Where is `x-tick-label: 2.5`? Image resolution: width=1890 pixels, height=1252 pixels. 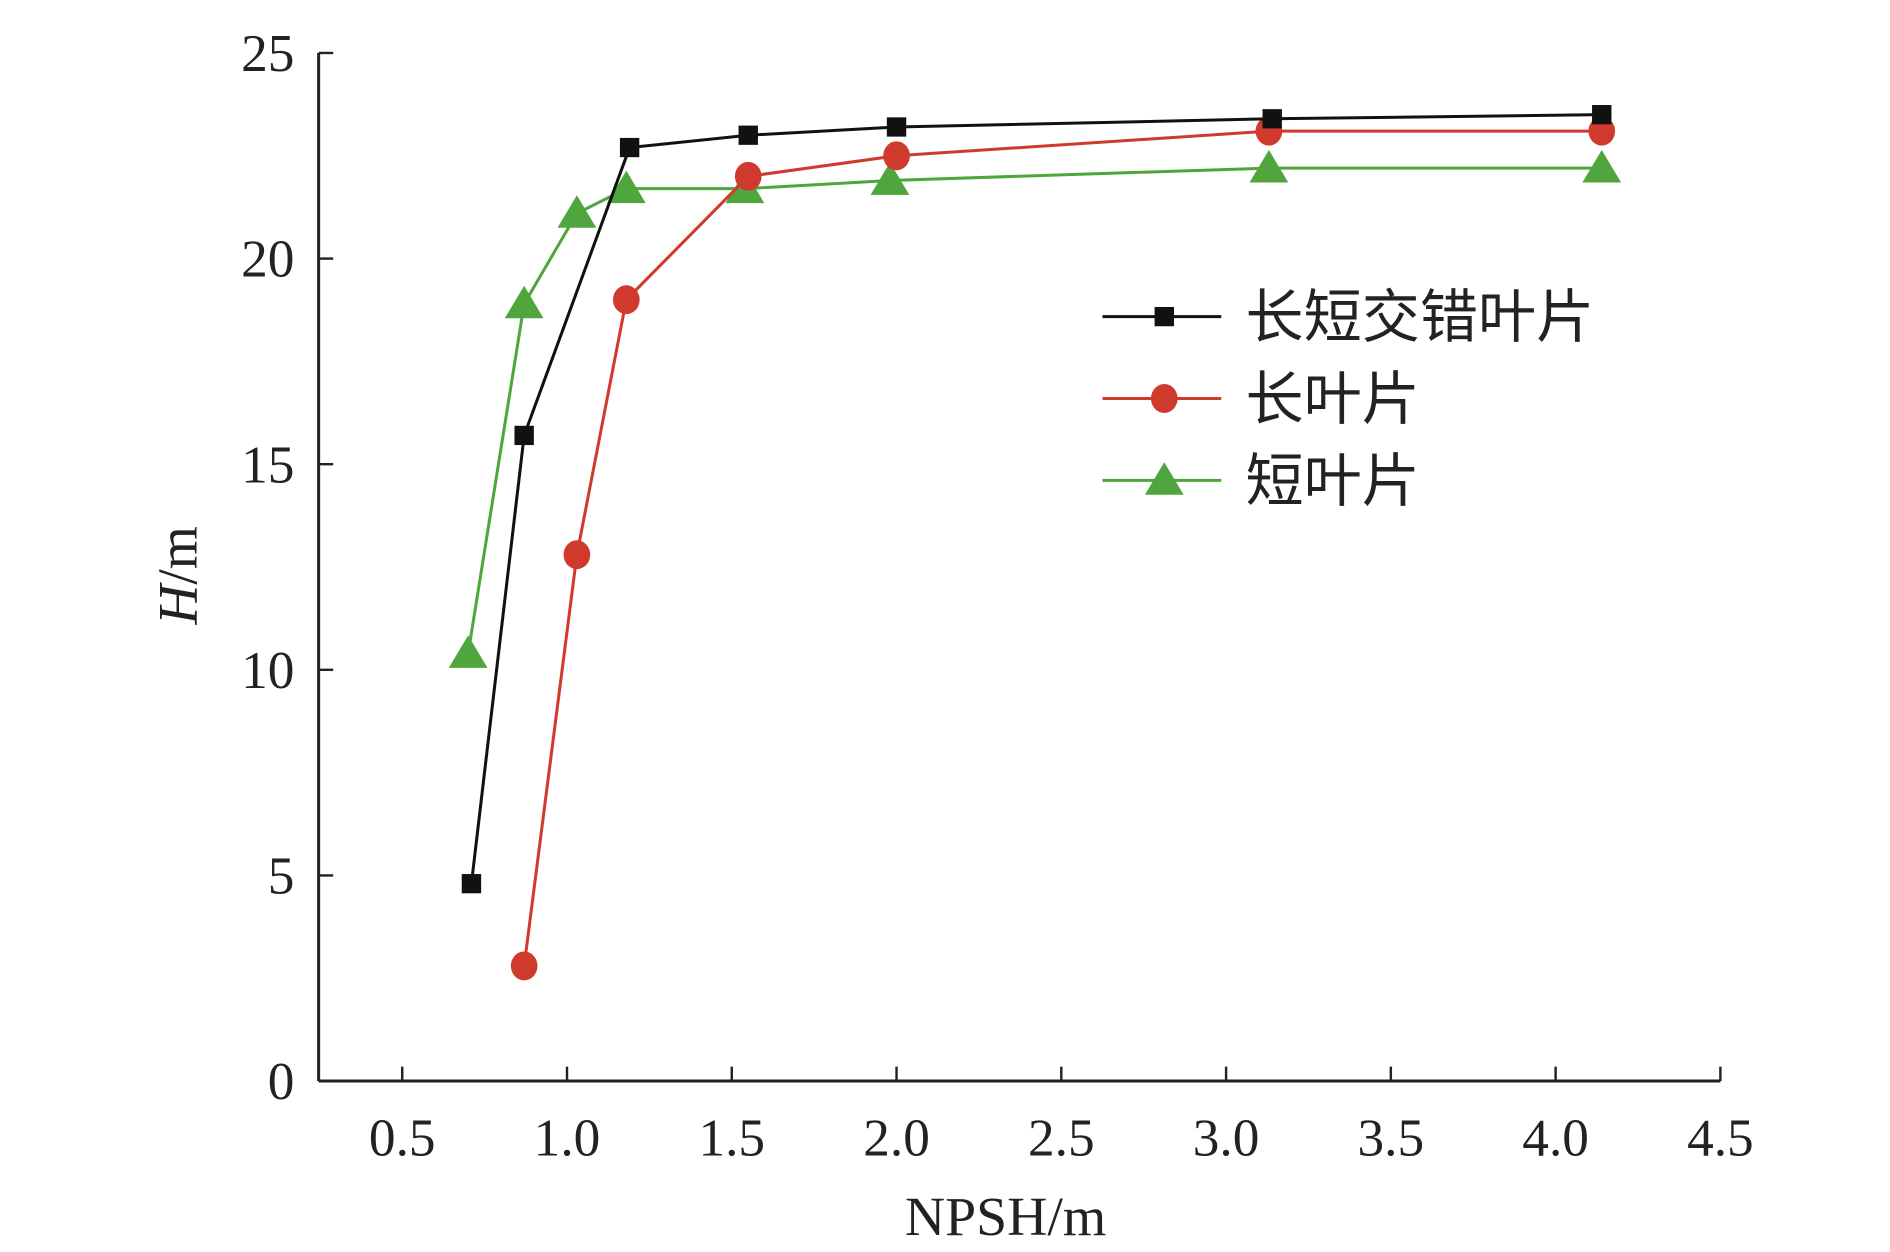 x-tick-label: 2.5 is located at coordinates (1061, 1139).